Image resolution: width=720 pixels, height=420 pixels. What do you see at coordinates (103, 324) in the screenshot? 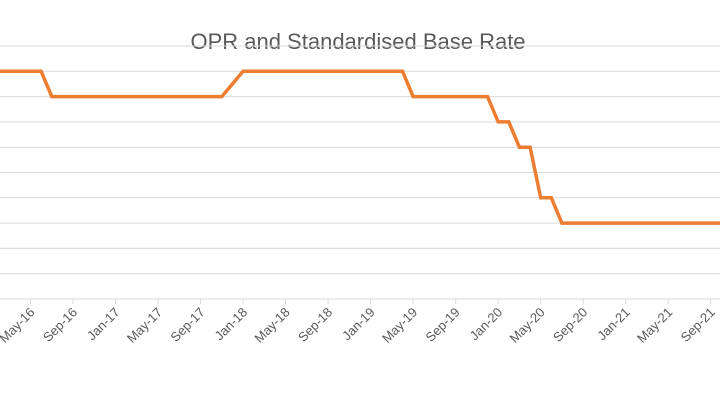
I see `x-tick-label: Jan-17` at bounding box center [103, 324].